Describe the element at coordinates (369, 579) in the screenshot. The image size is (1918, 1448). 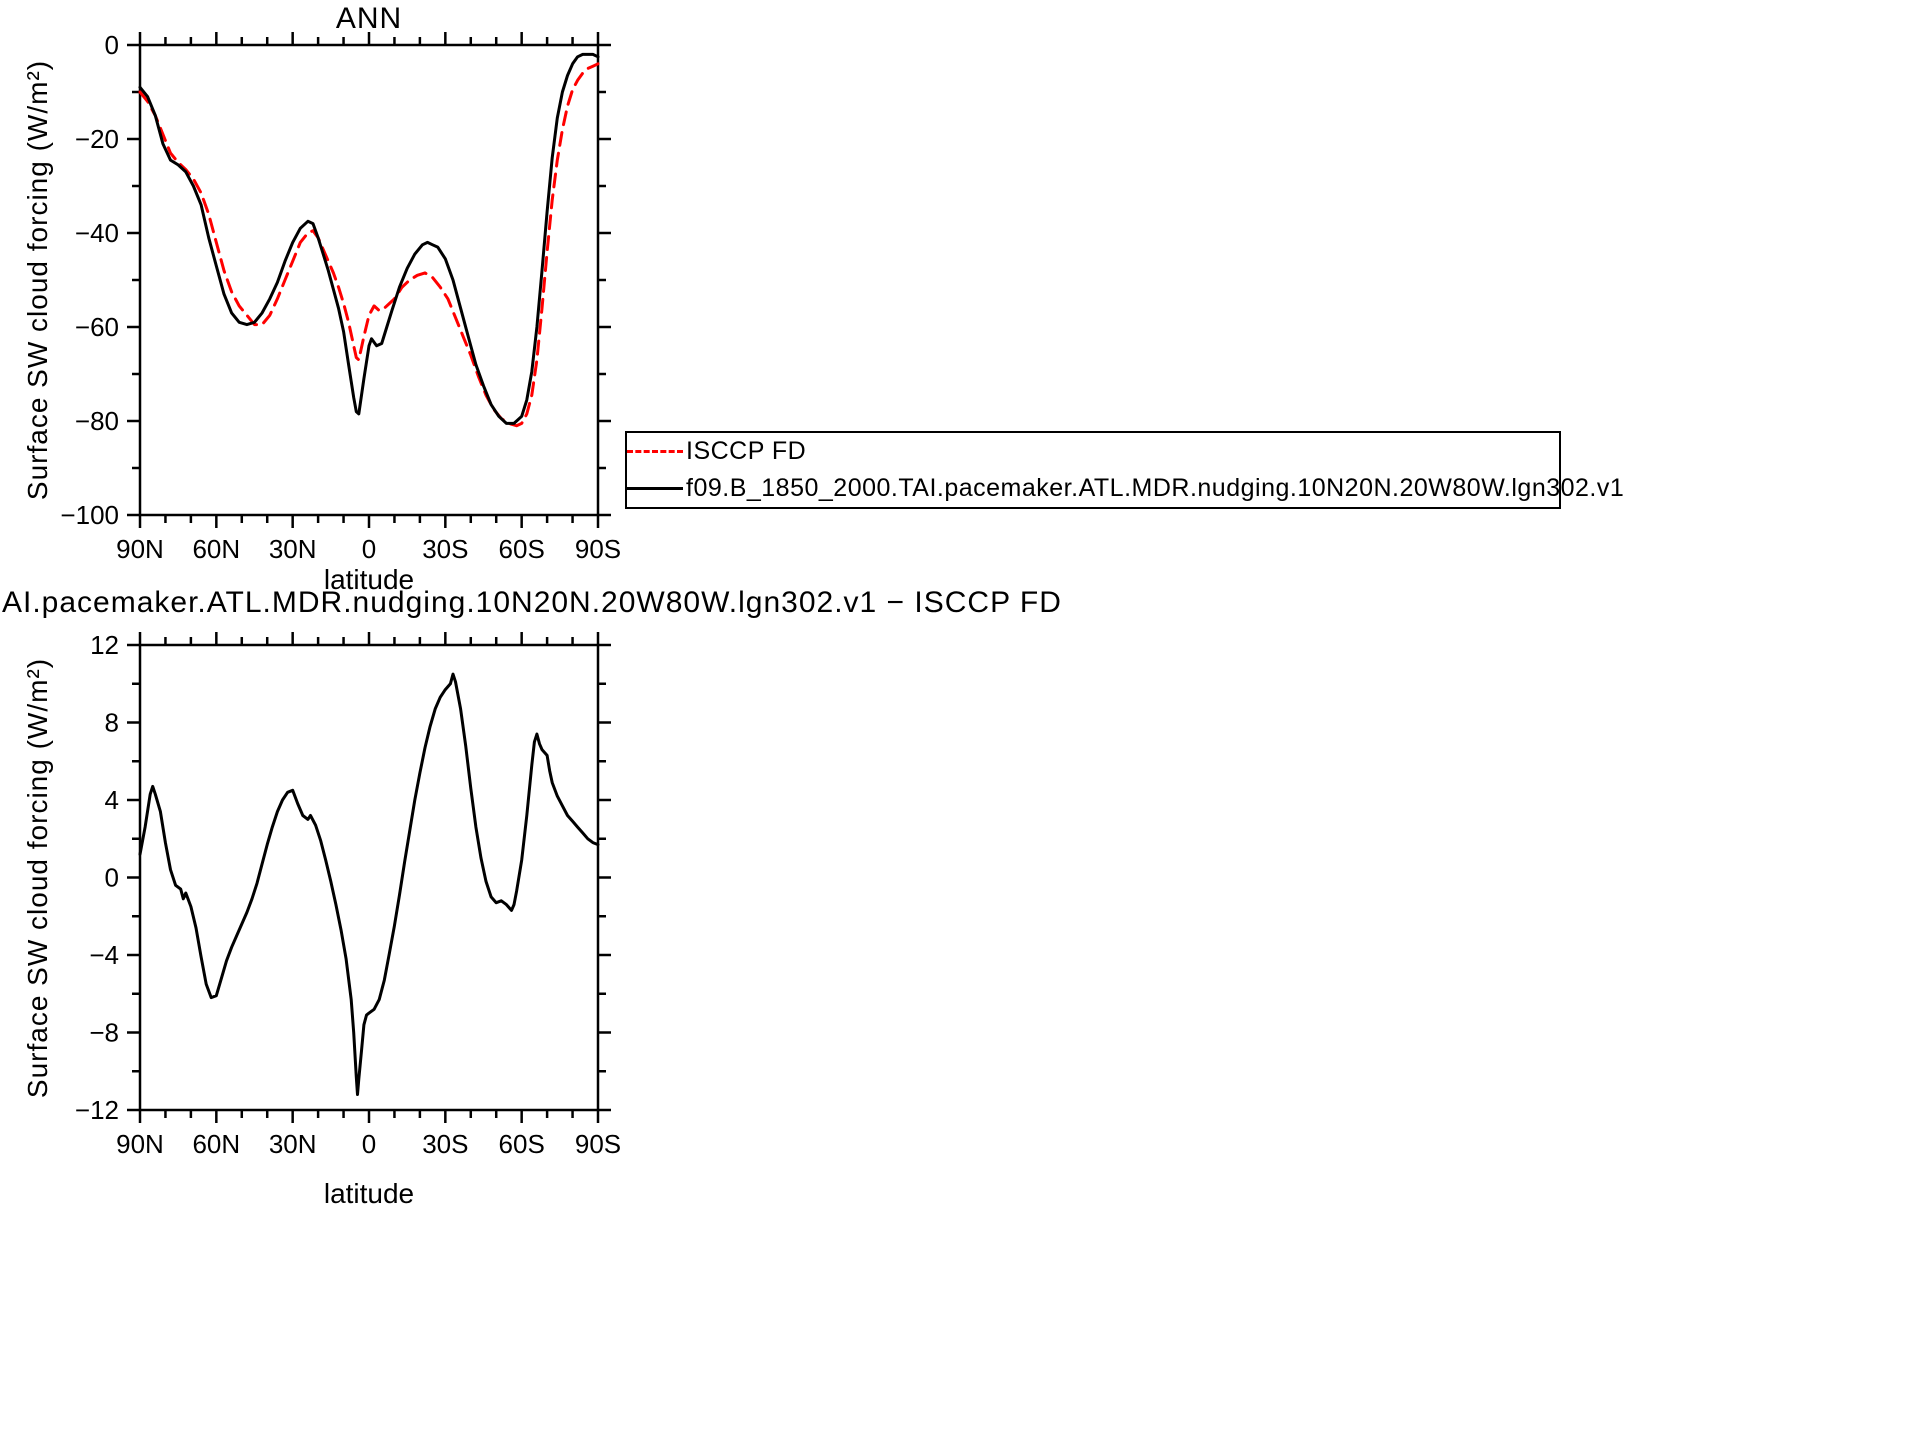
I see `top-chart-x-axis-label: latitude` at that location.